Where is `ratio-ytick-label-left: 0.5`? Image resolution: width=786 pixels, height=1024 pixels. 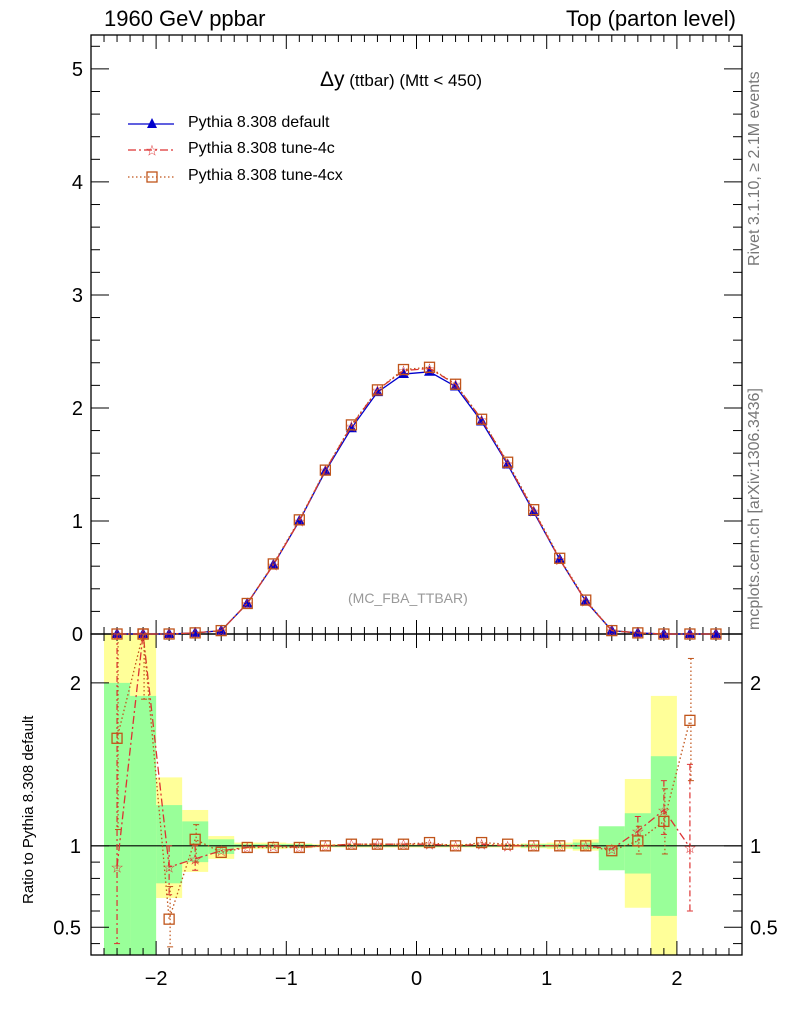 ratio-ytick-label-left: 0.5 is located at coordinates (67, 928).